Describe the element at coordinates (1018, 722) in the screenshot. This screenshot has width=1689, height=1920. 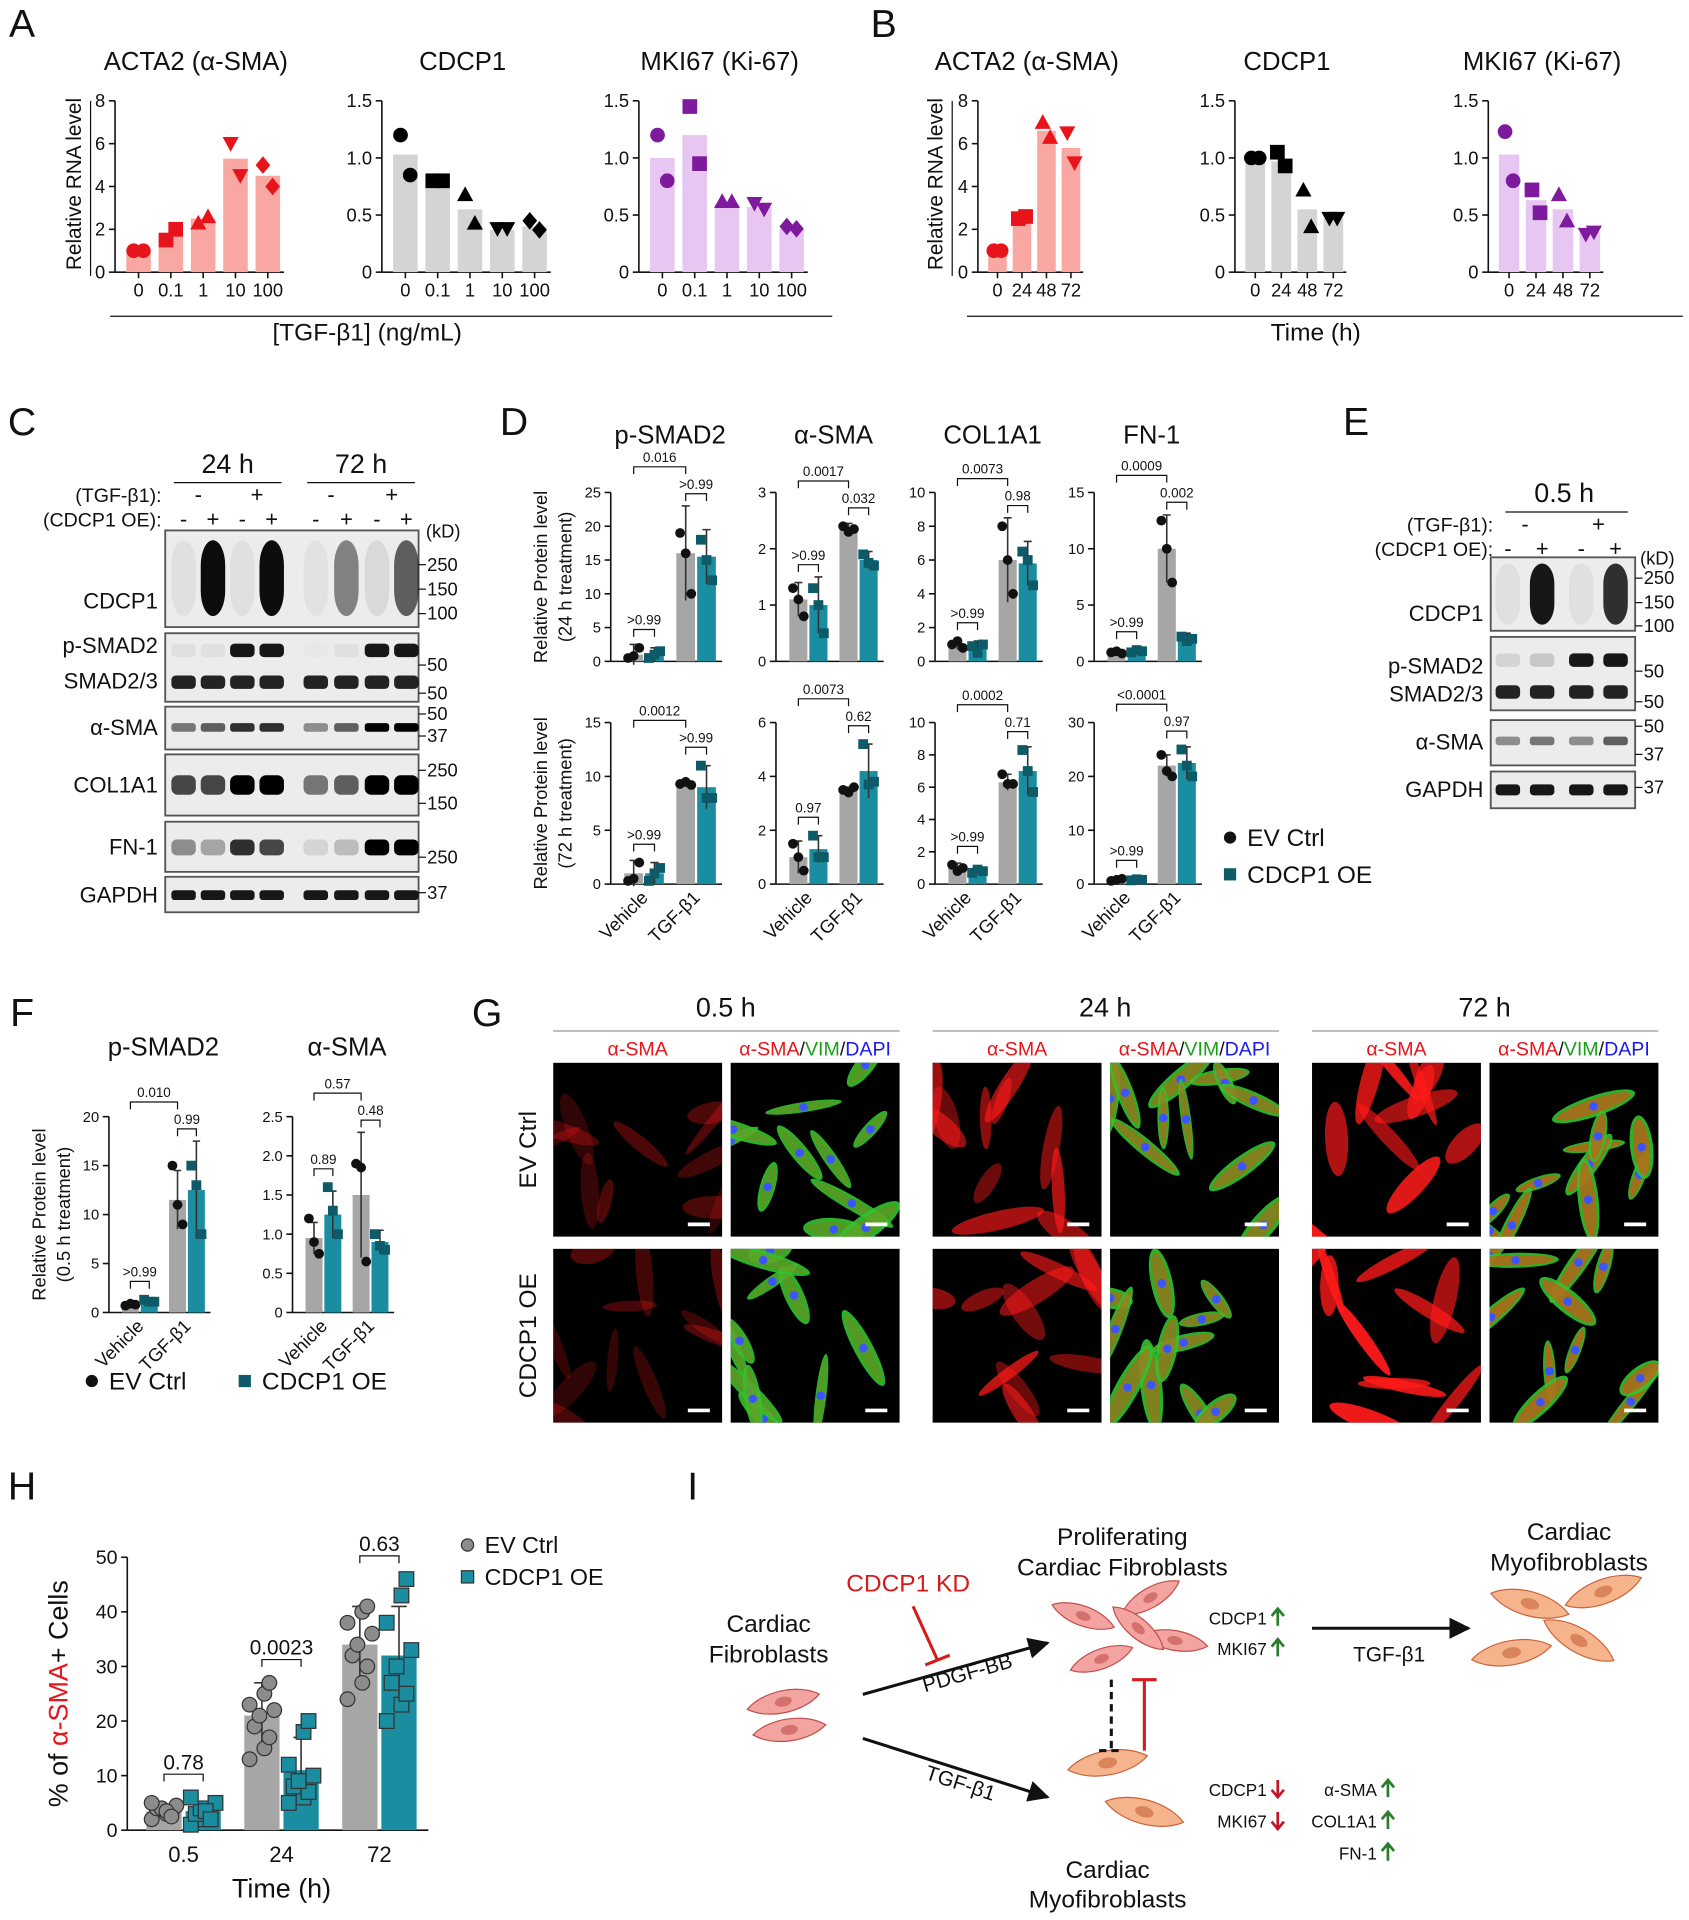
I see `p-value: 0.71` at that location.